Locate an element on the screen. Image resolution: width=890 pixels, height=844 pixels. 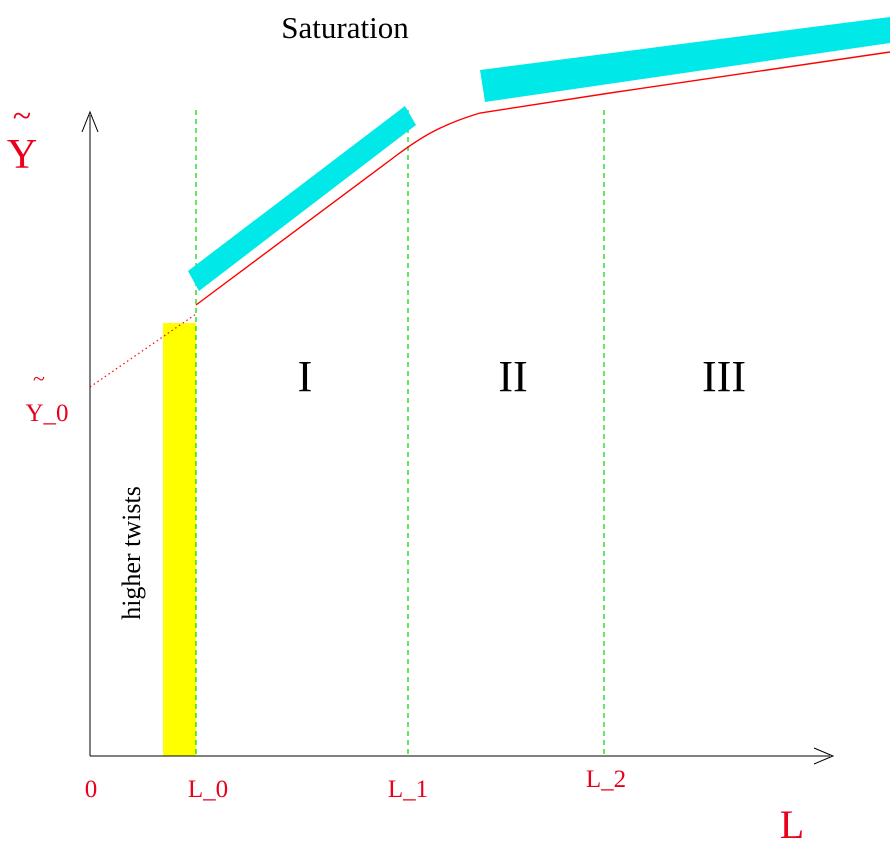
saturation-band-asymptotic is located at coordinates (685, 59).